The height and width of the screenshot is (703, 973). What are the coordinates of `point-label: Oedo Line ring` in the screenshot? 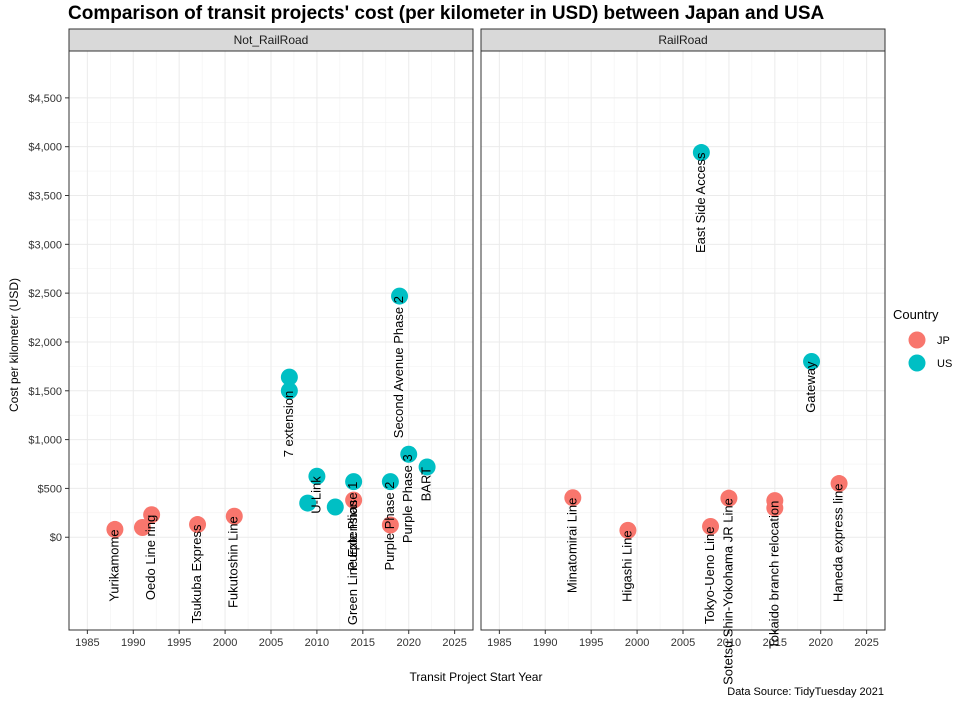 It's located at (150, 557).